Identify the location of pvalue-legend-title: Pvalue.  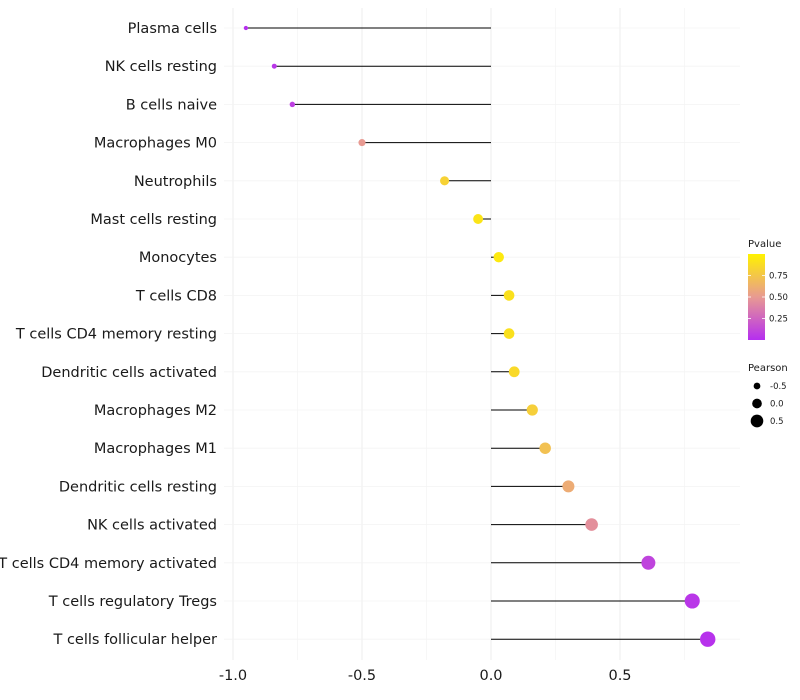
(764, 244).